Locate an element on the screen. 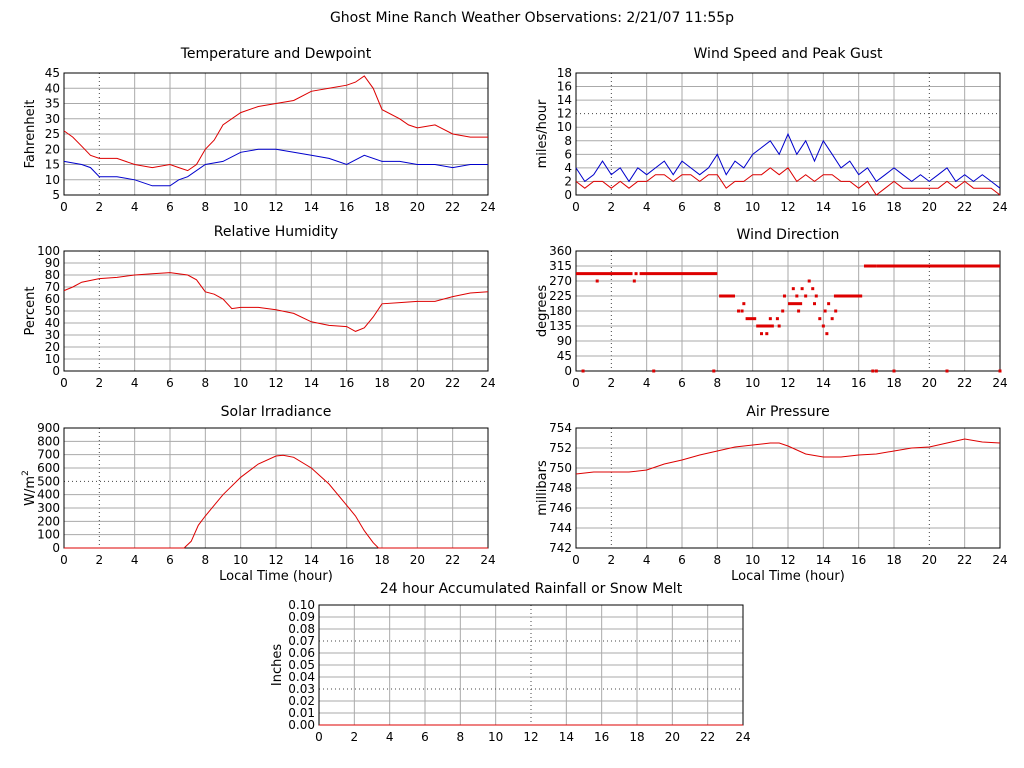 The width and height of the screenshot is (1024, 768). chart-title: Air Pressure is located at coordinates (787, 412).